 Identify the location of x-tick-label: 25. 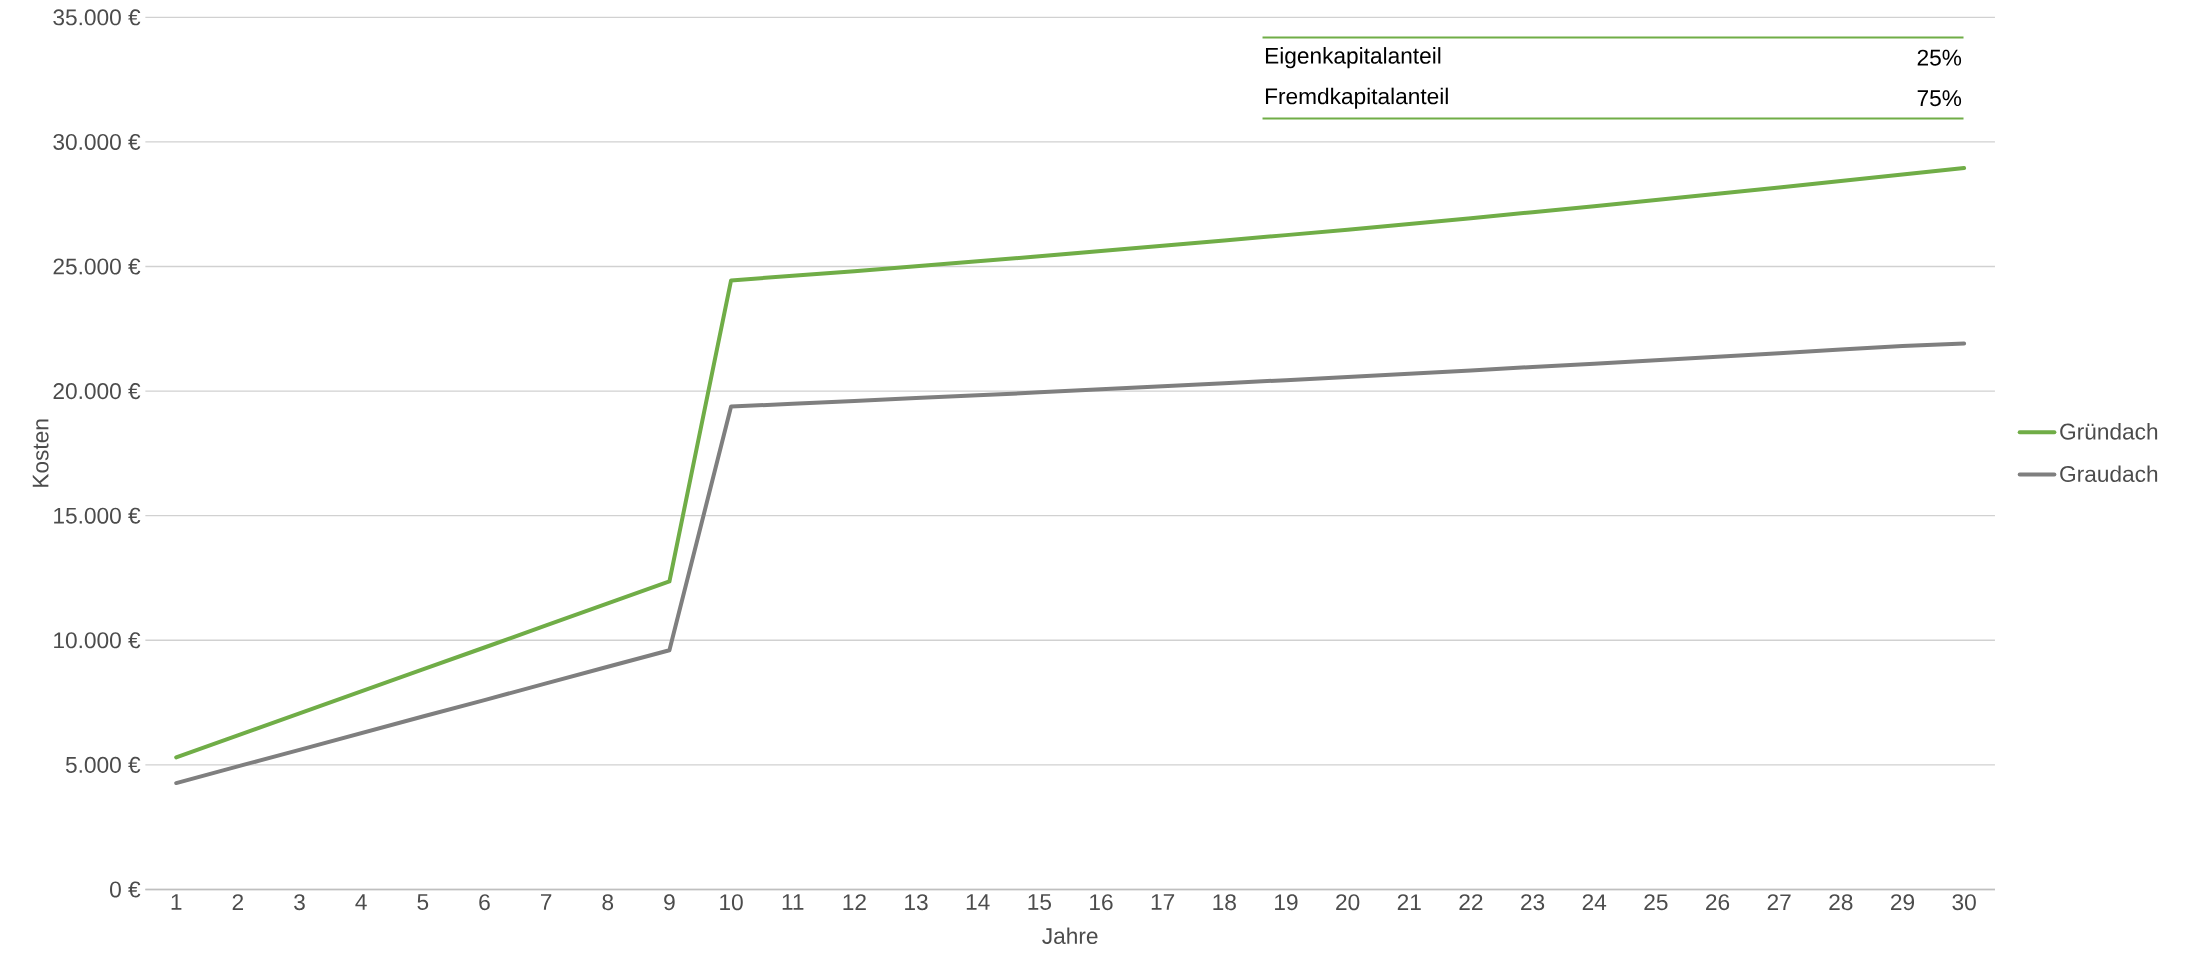
(1656, 902).